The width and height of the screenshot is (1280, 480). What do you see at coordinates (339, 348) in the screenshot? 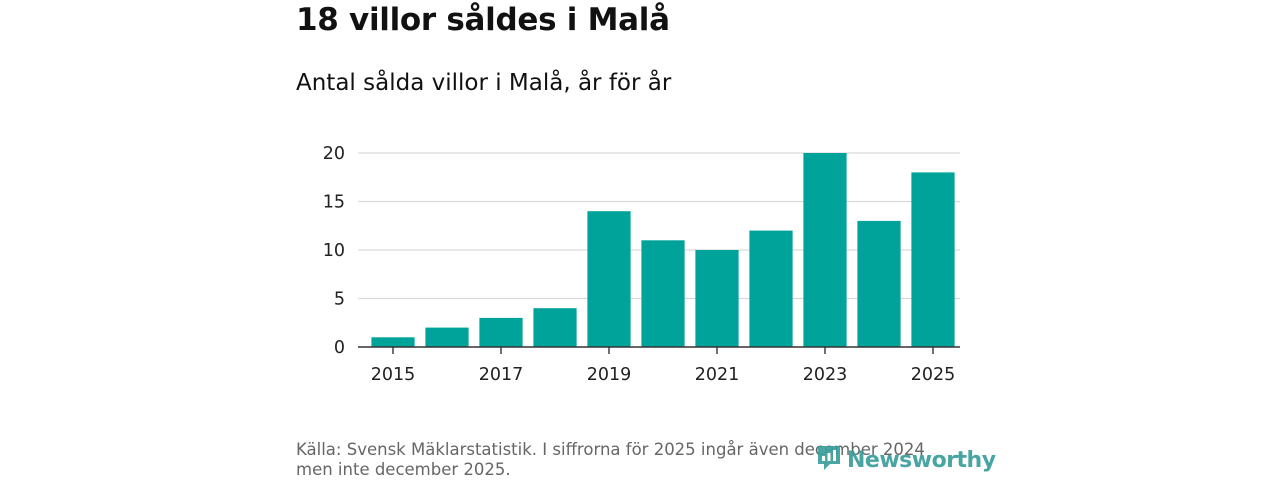
I see `y-tick-label-0: 0` at bounding box center [339, 348].